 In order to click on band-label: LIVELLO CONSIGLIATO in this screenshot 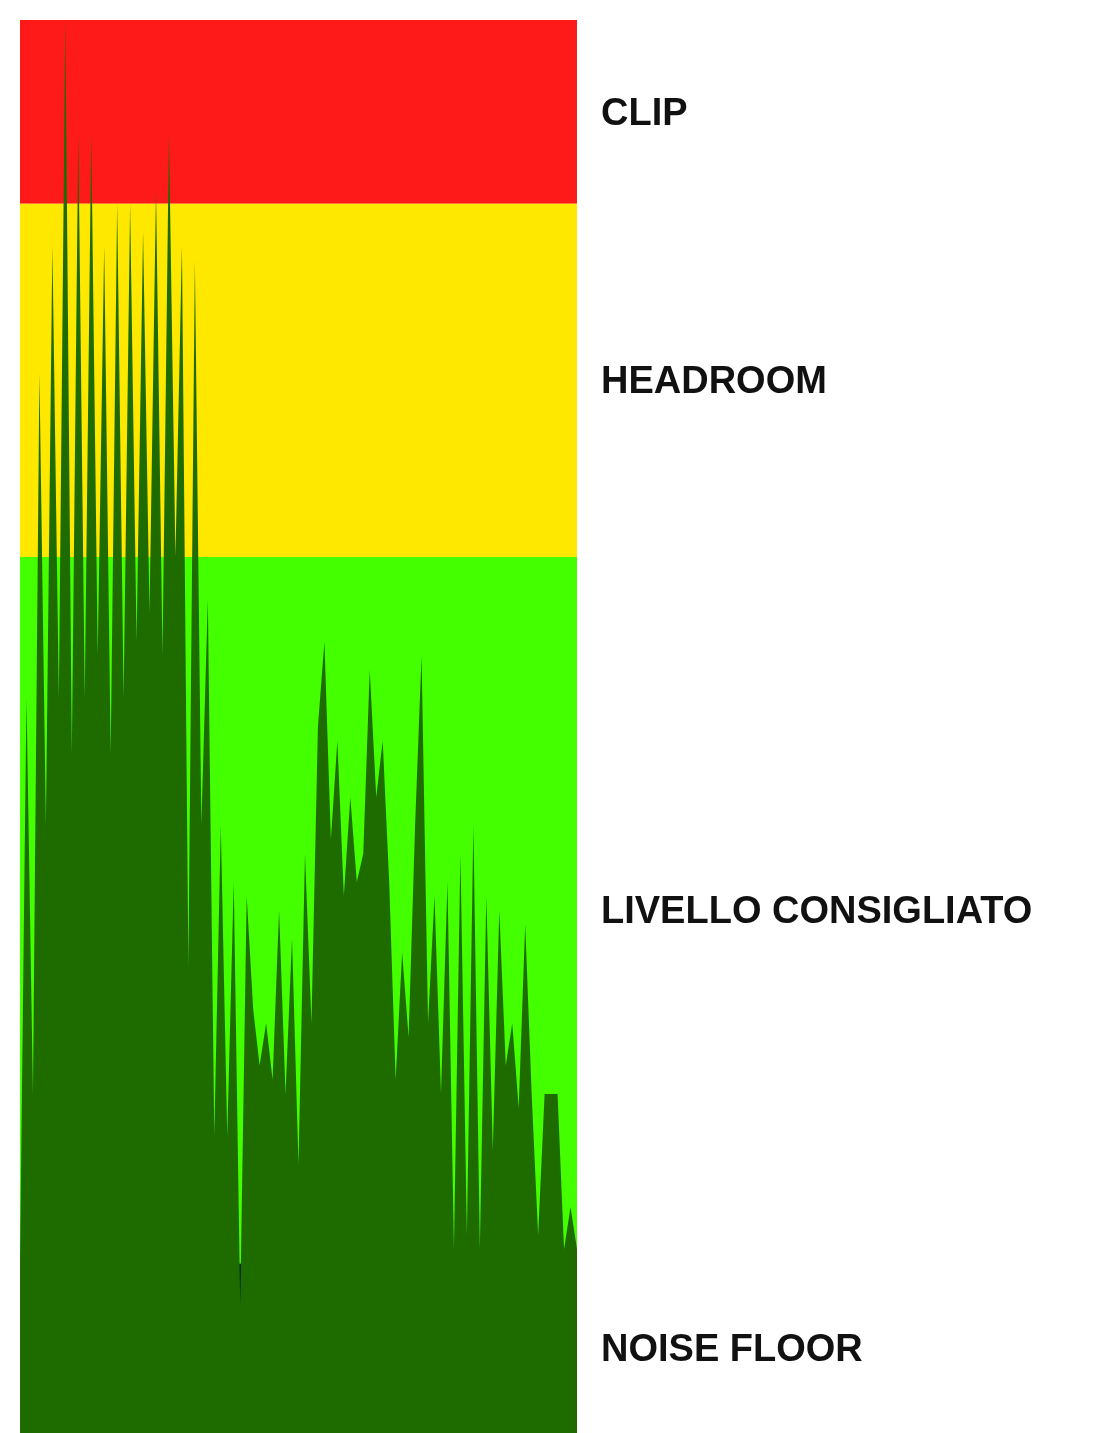, I will do `click(817, 910)`.